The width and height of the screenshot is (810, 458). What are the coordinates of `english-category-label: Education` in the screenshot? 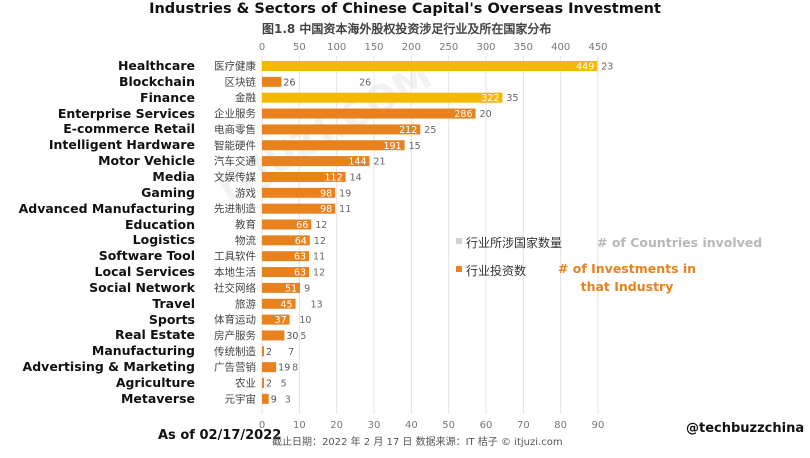 It's located at (160, 224).